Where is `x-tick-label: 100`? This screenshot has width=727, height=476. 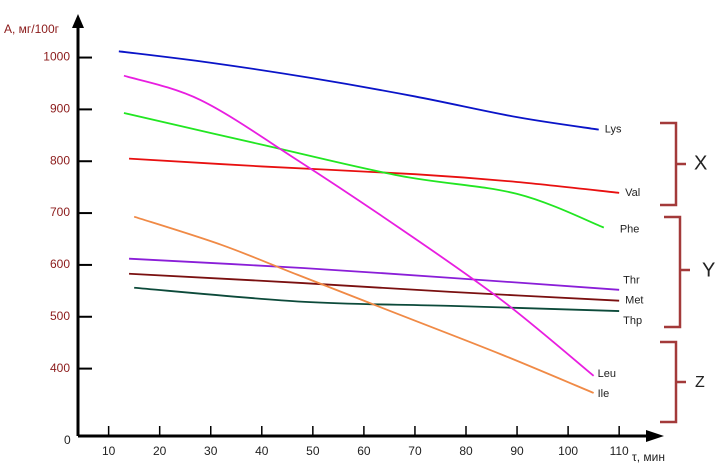 x-tick-label: 100 is located at coordinates (568, 451).